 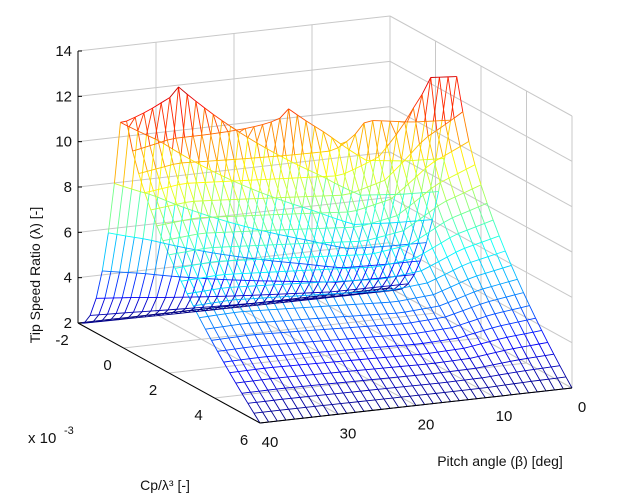 I want to click on y-tick-label: 6, so click(x=244, y=440).